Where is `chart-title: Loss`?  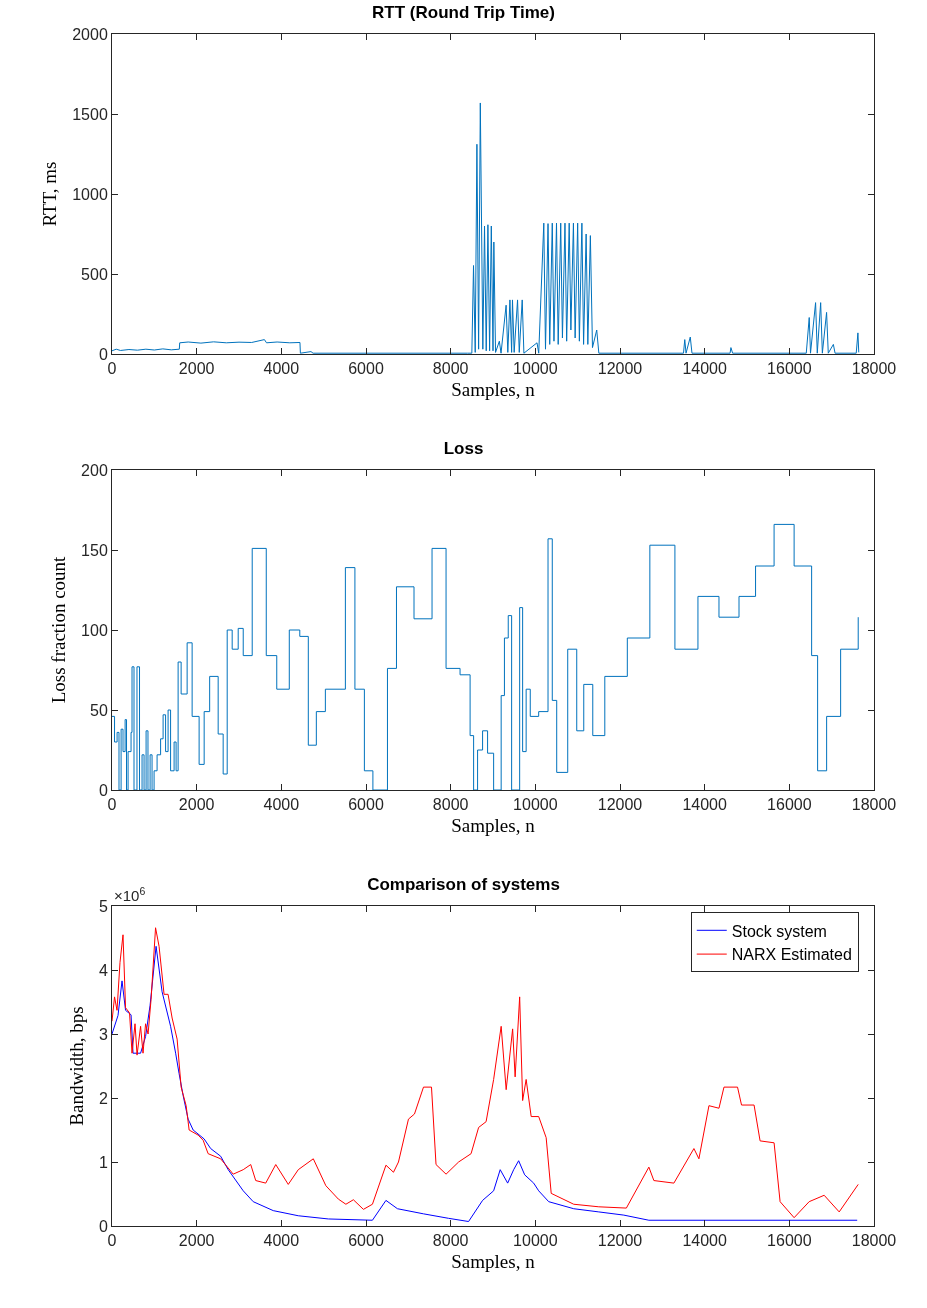
chart-title: Loss is located at coordinates (463, 449).